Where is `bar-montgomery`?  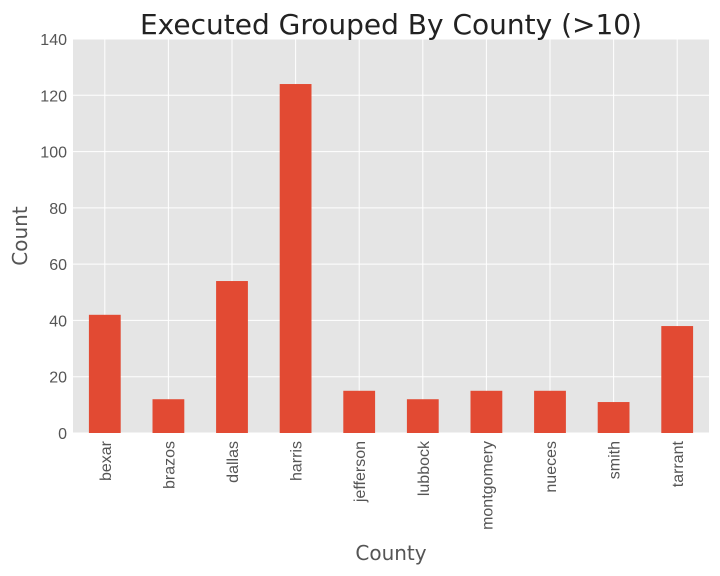 bar-montgomery is located at coordinates (486, 411).